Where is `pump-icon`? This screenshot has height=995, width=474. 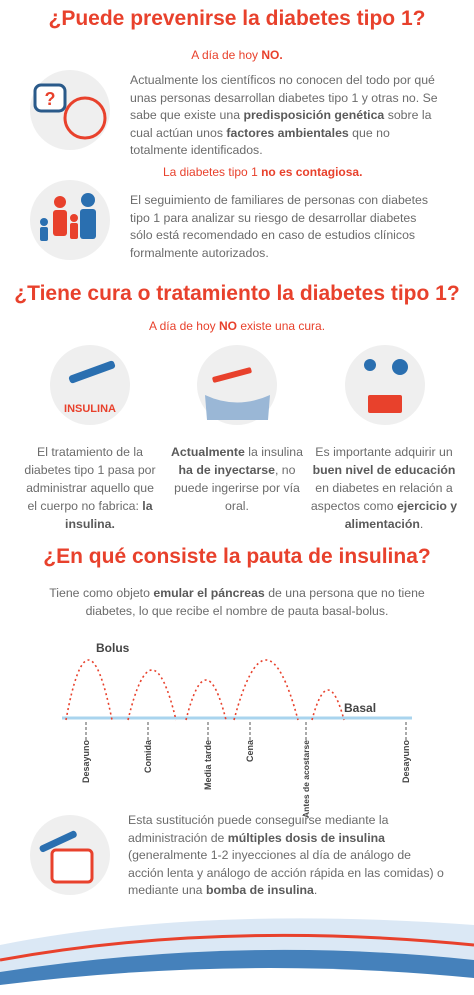
pump-icon is located at coordinates (72, 866).